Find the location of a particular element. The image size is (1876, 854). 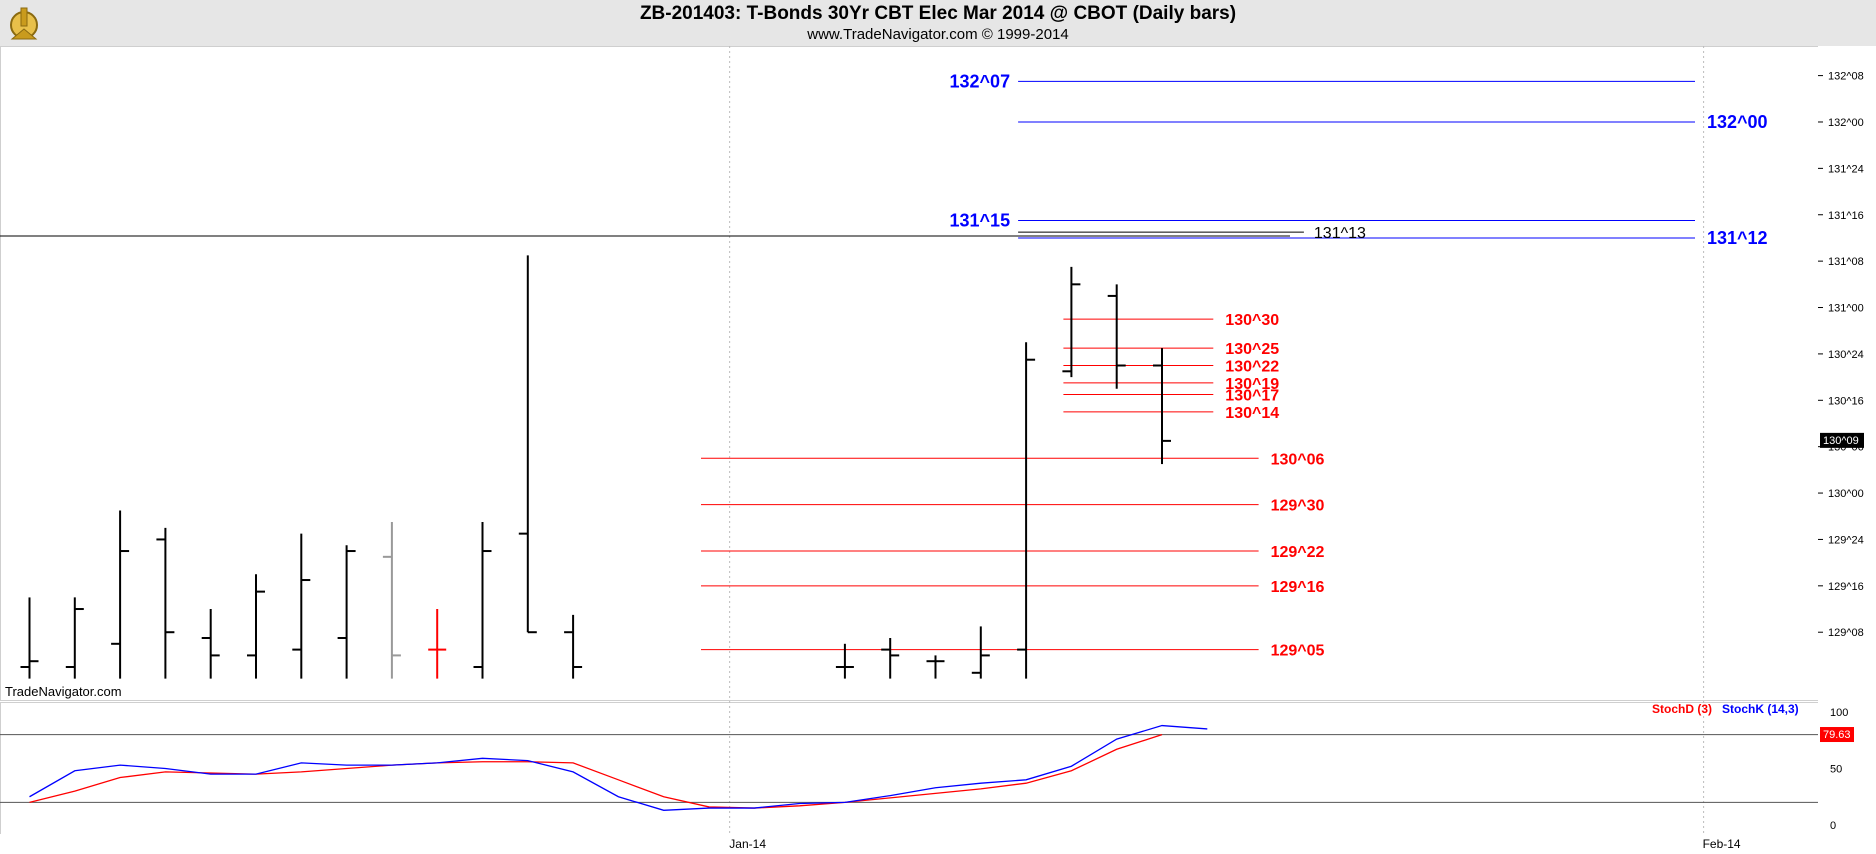

level-label: 130^25 is located at coordinates (1252, 349).